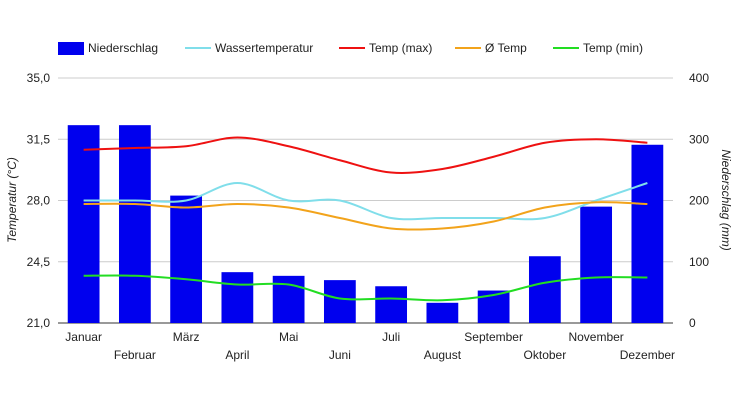  I want to click on legend-label: Wassertemperatur, so click(264, 48).